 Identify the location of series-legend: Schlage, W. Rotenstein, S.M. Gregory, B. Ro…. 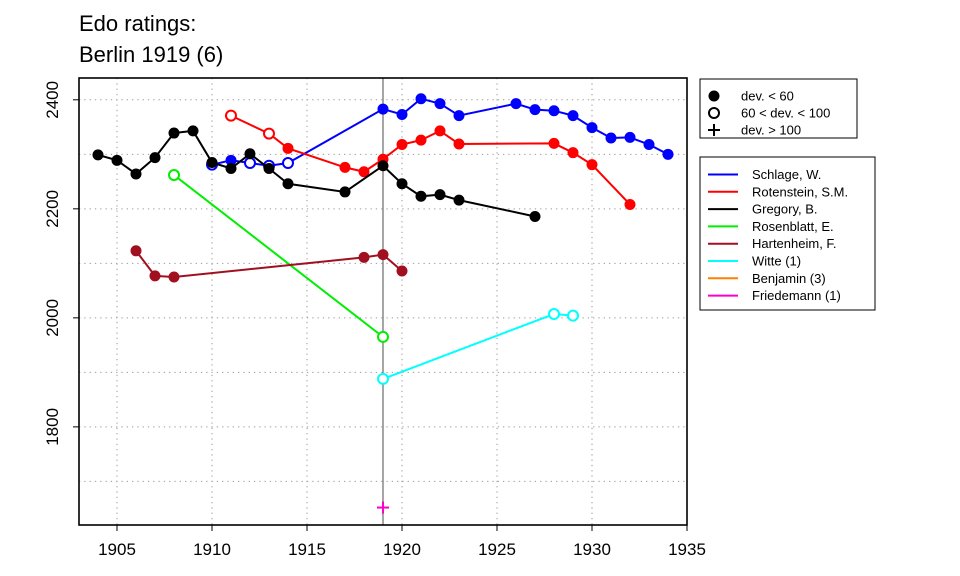
(787, 233).